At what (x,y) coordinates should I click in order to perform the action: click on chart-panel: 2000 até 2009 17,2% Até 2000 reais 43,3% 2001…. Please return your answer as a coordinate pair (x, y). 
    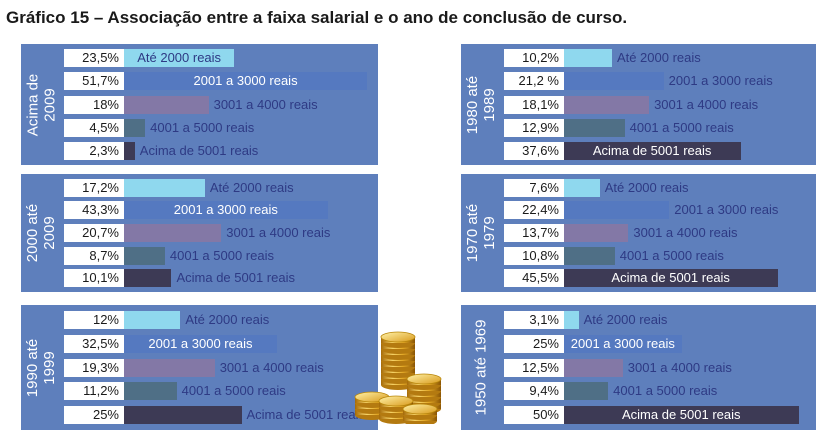
    Looking at the image, I should click on (199, 233).